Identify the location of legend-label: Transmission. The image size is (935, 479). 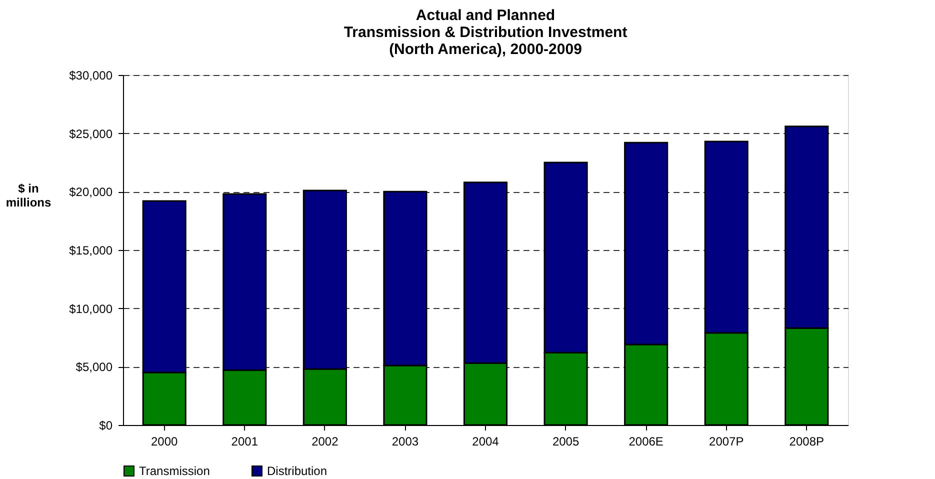
(174, 471).